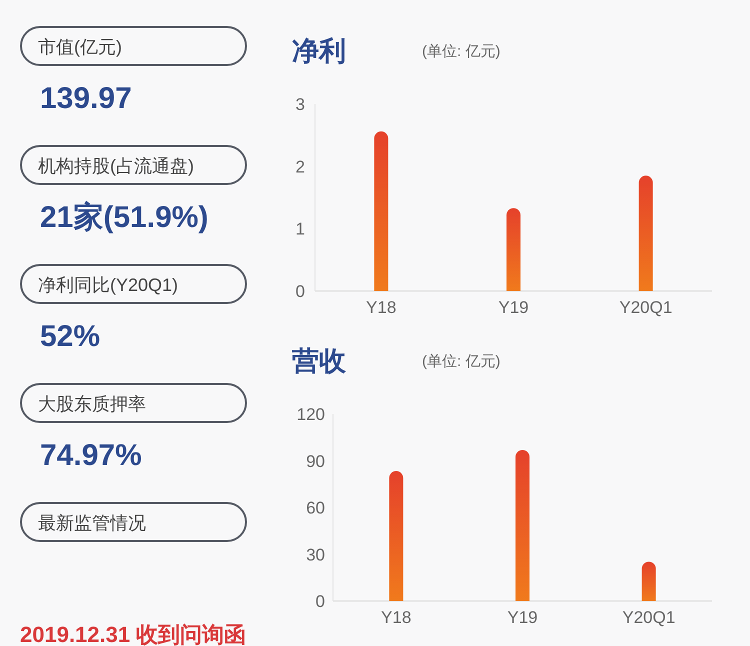 Image resolution: width=750 pixels, height=646 pixels. What do you see at coordinates (319, 51) in the screenshot?
I see `chart-title: 净利` at bounding box center [319, 51].